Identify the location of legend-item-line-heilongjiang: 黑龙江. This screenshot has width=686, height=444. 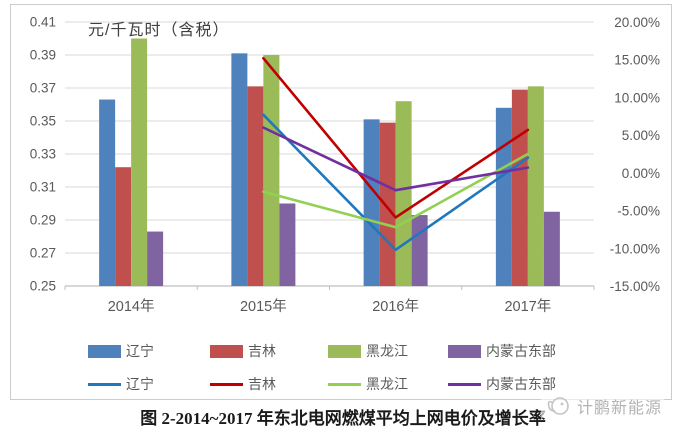
(368, 384).